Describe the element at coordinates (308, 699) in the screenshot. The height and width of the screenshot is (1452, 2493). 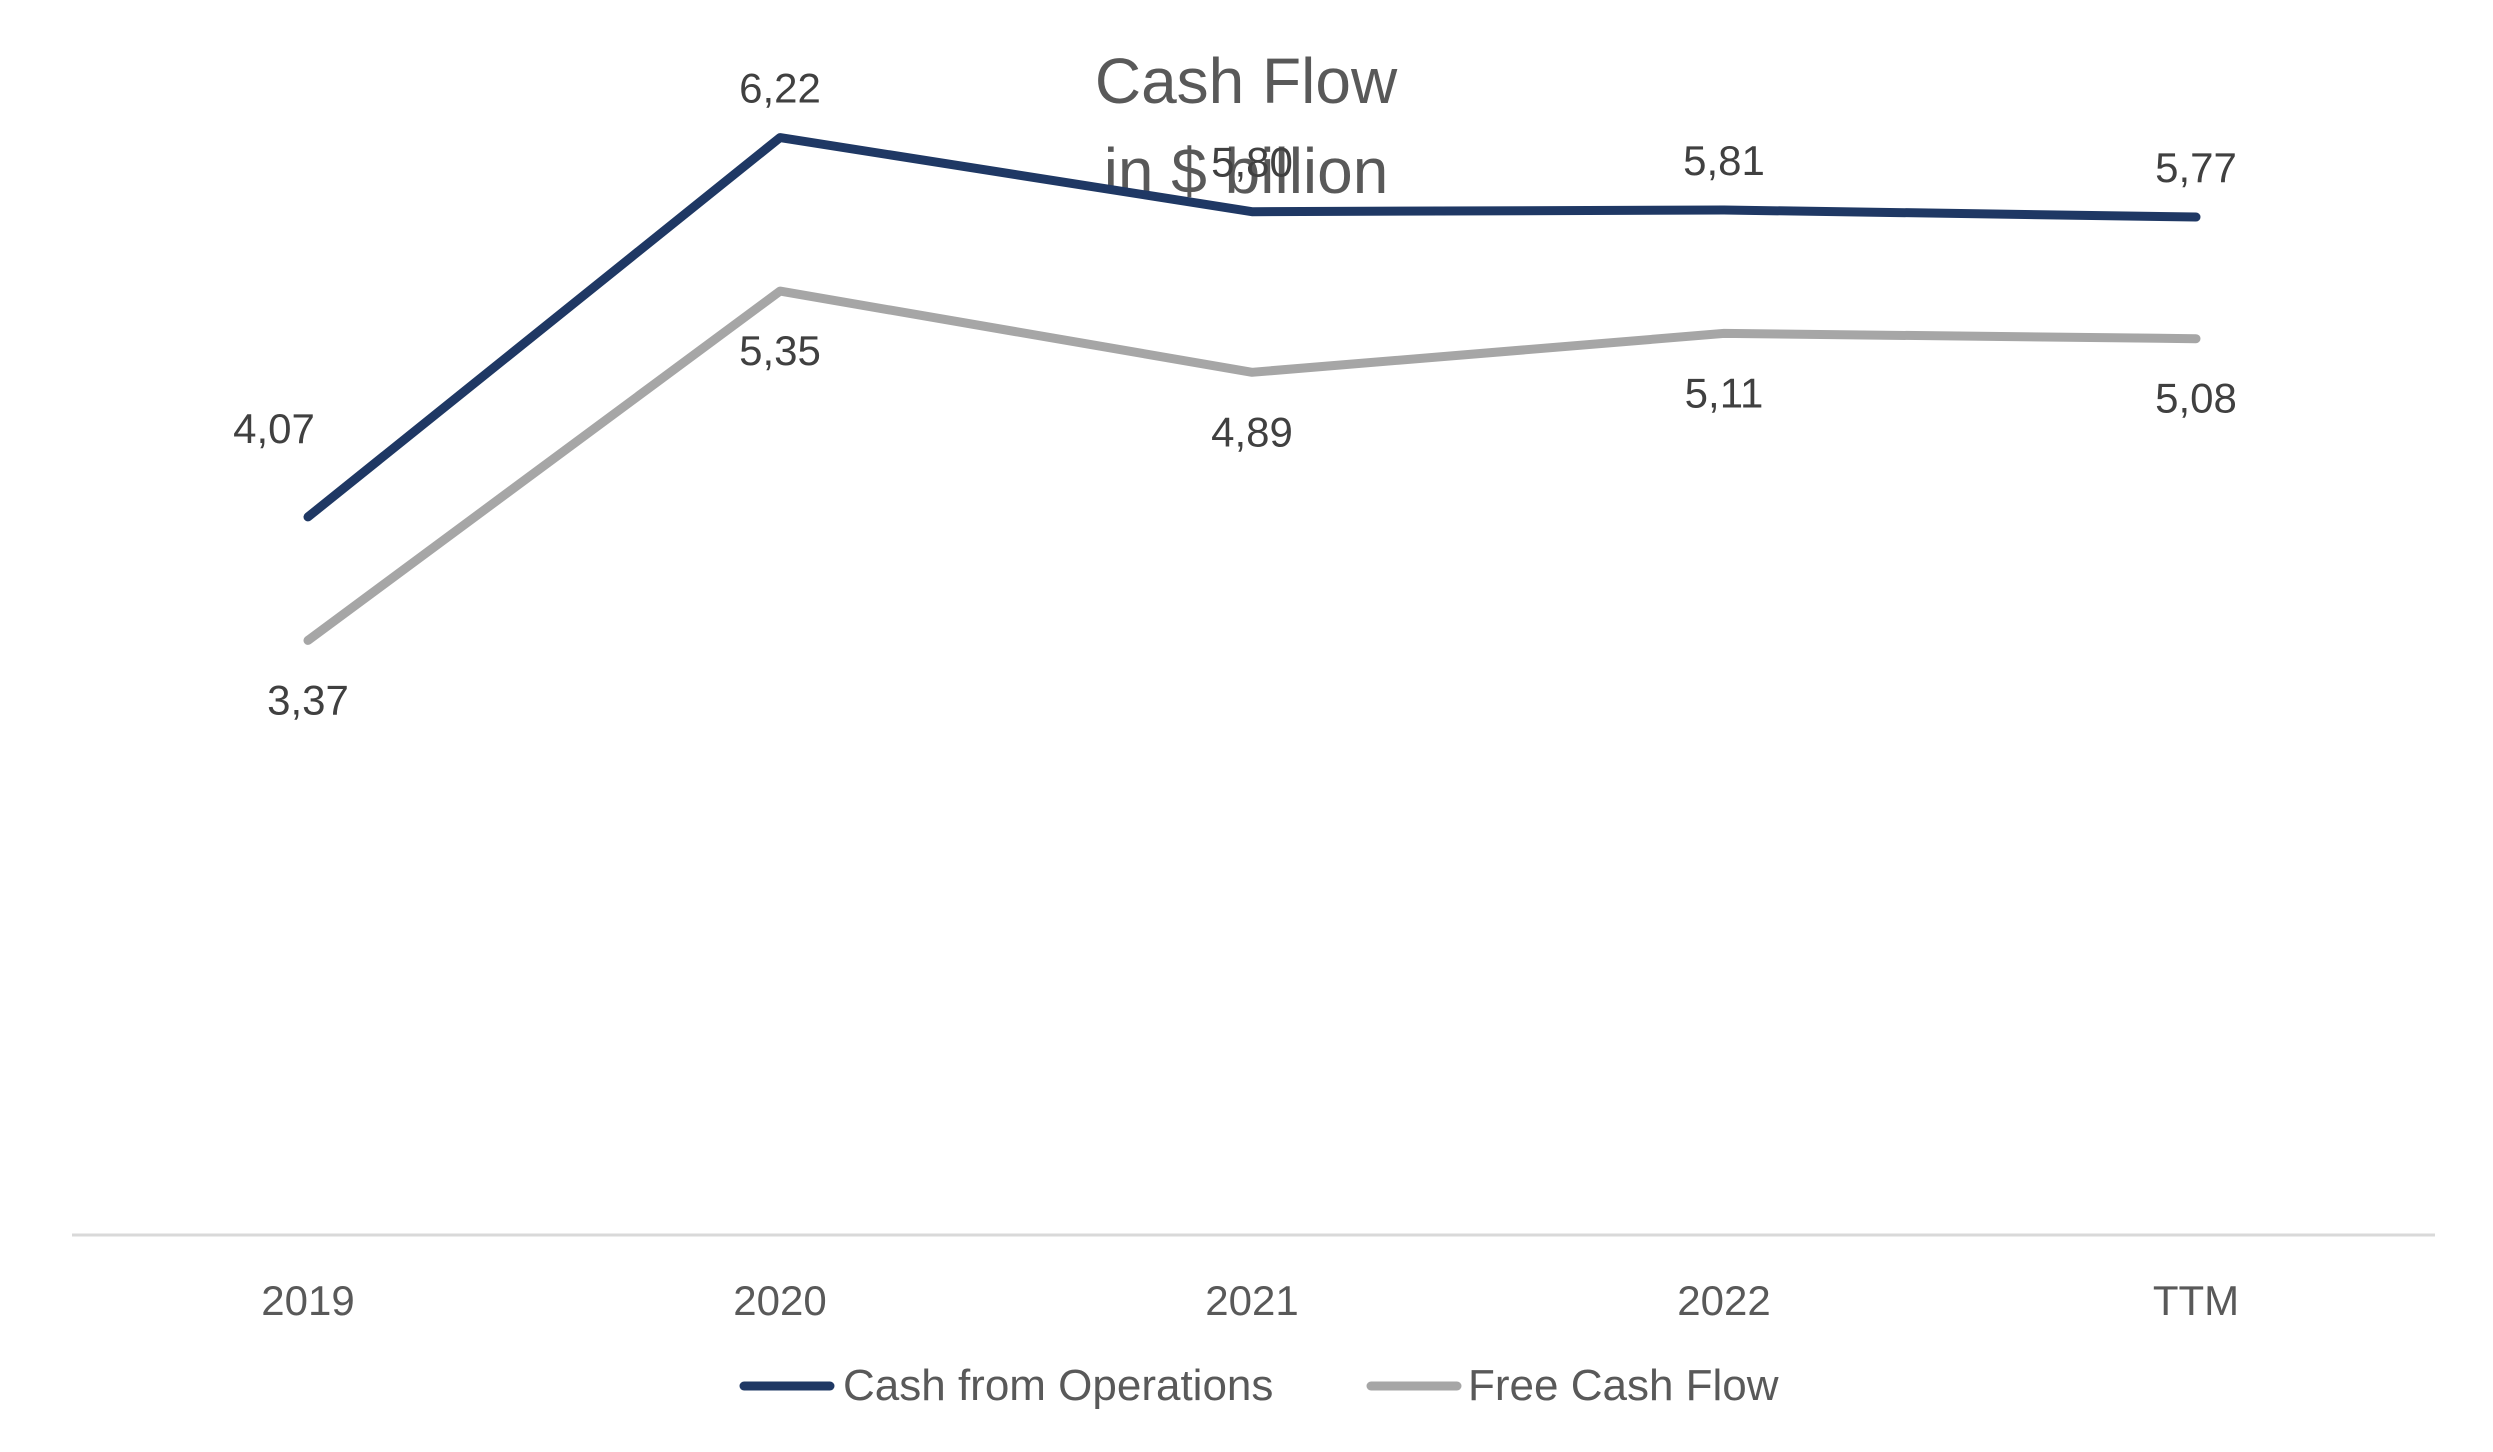
I see `data-label: 3,37` at that location.